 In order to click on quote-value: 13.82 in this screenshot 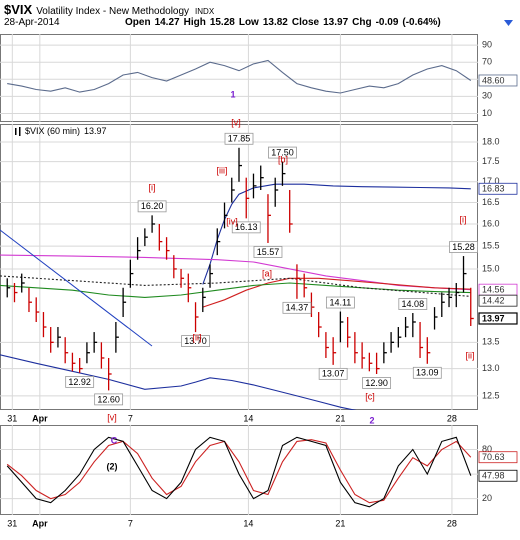, I will do `click(275, 22)`.